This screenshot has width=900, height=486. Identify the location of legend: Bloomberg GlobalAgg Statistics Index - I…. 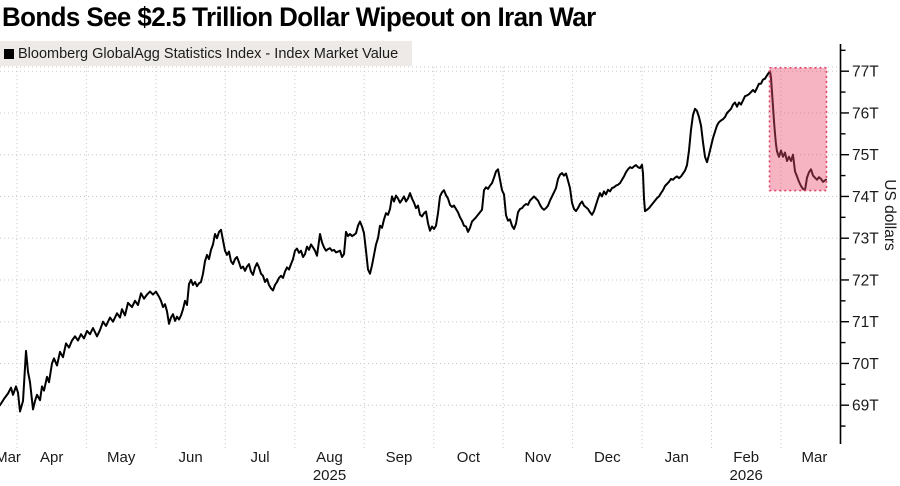
(206, 53).